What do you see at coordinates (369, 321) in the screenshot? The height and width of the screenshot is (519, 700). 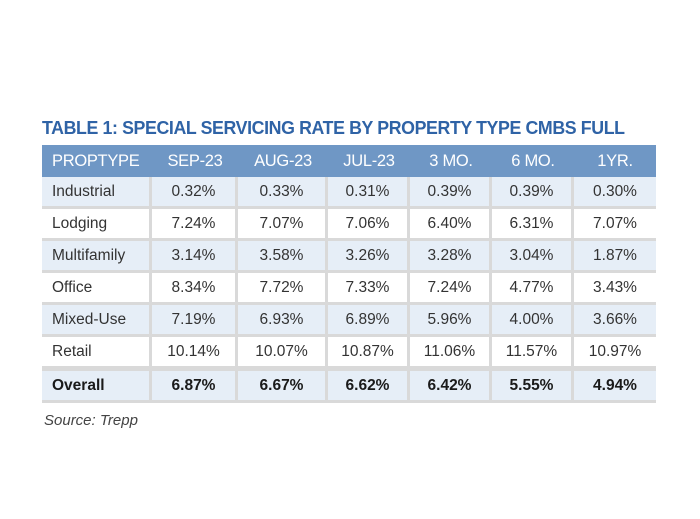 I see `rate-cell: 6.89%` at bounding box center [369, 321].